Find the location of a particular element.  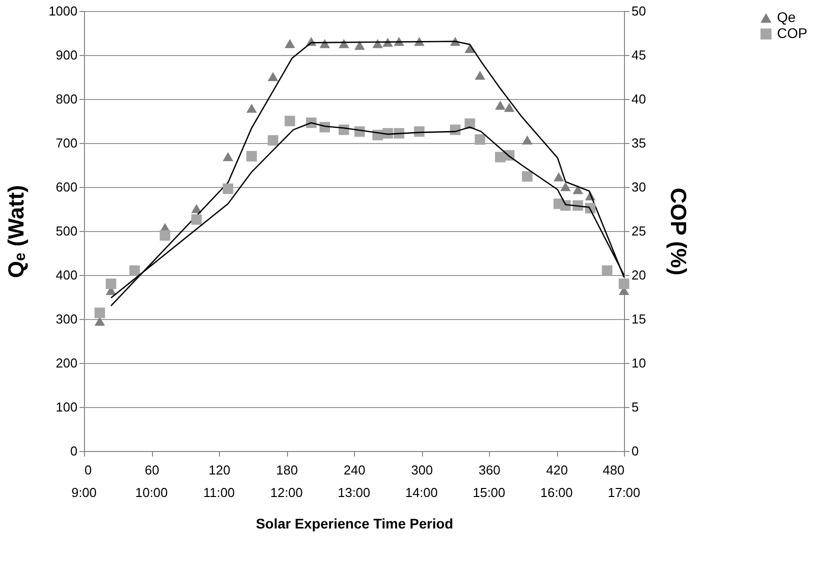

x2-tick-label: 13:00 is located at coordinates (354, 492).